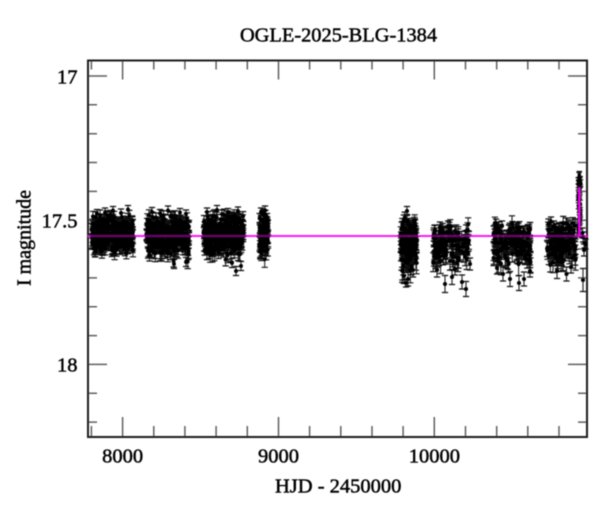  What do you see at coordinates (278, 457) in the screenshot?
I see `svg-text: 9000` at bounding box center [278, 457].